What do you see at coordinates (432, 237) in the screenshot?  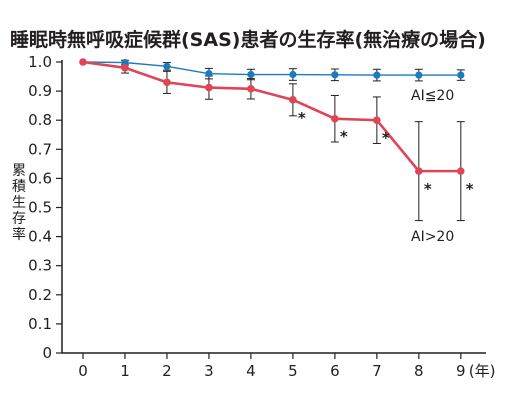 I see `series-label-ai-high: AI>20` at bounding box center [432, 237].